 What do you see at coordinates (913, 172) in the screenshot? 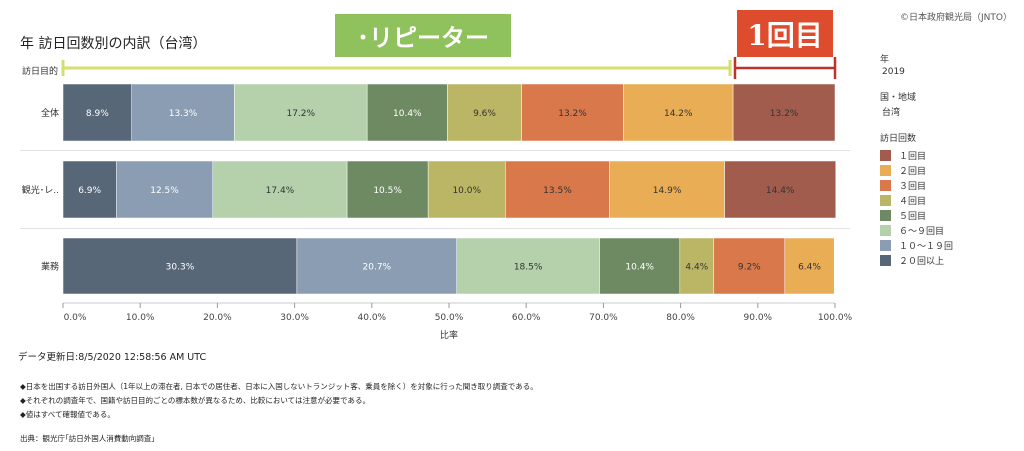
I see `legend-item-label: ２回目` at bounding box center [913, 172].